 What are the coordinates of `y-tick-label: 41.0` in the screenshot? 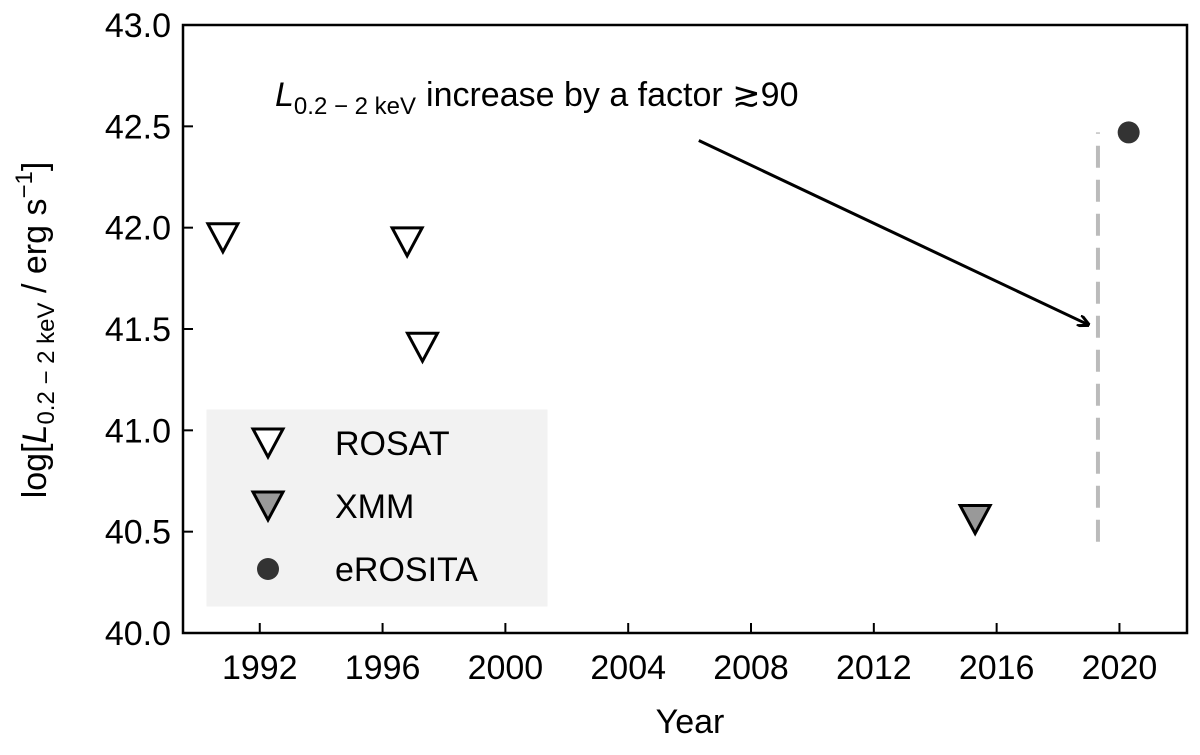 It's located at (138, 431).